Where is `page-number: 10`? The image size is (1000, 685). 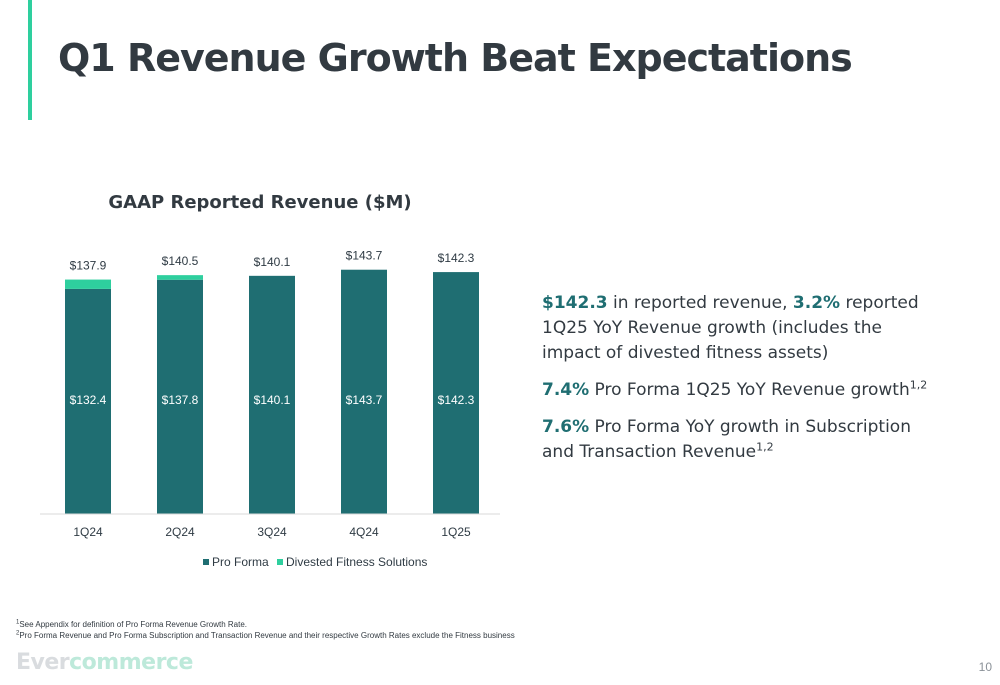 page-number: 10 is located at coordinates (985, 667).